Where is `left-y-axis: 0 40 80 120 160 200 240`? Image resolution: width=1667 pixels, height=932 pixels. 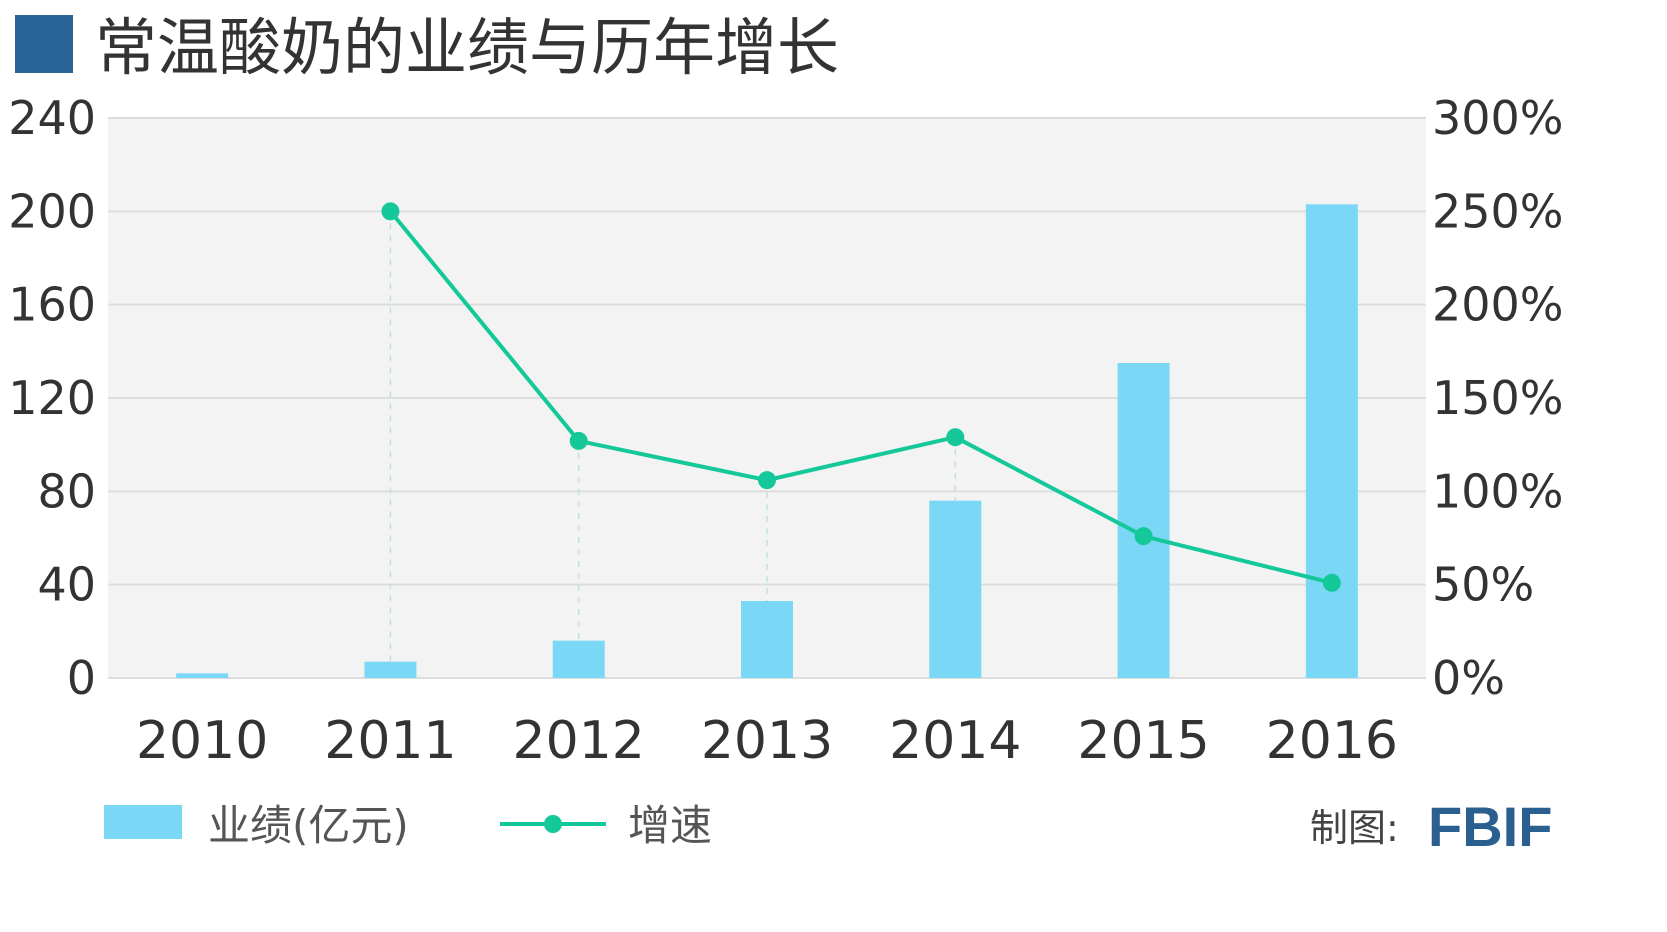 left-y-axis: 0 40 80 120 160 200 240 is located at coordinates (52, 398).